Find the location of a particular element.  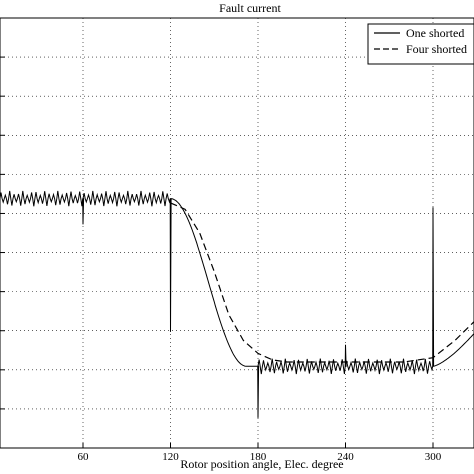

x-ticks: 60 120 180 240 300 is located at coordinates (260, 453).